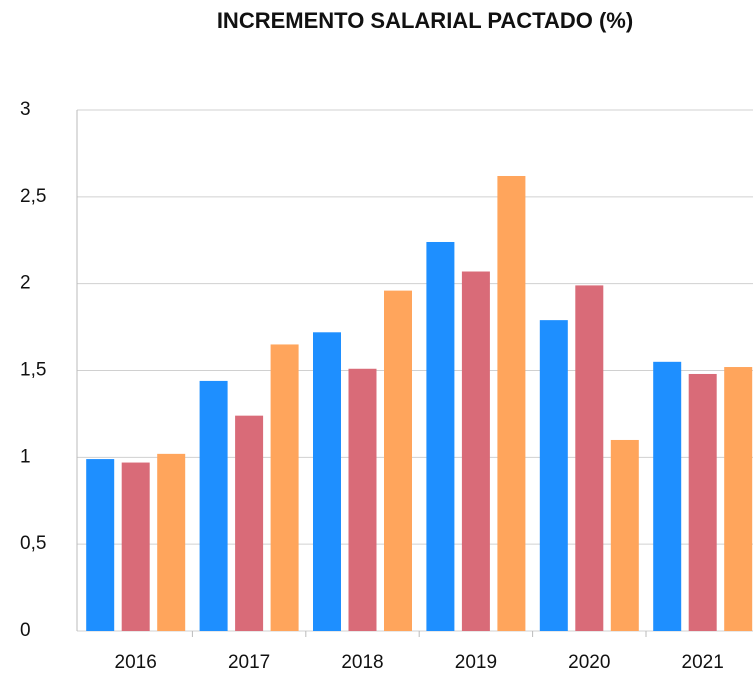  Describe the element at coordinates (589, 662) in the screenshot. I see `x-tick-label: 2020` at that location.